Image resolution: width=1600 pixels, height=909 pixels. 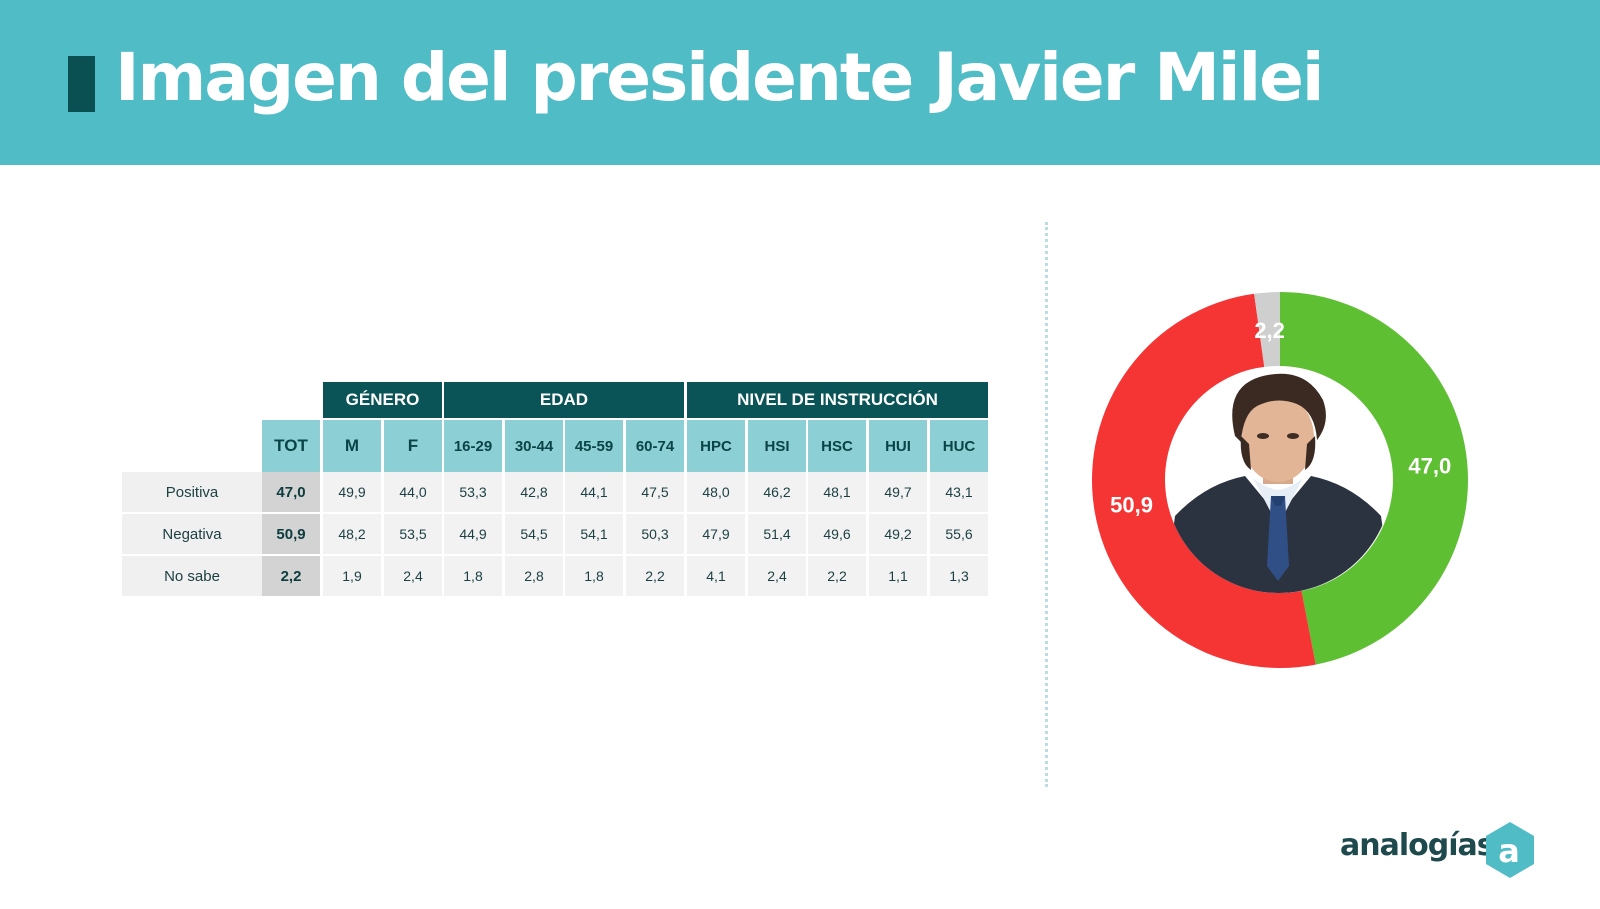 I want to click on image-donut-chart: 47,0 50,9 2,2, so click(x=1280, y=480).